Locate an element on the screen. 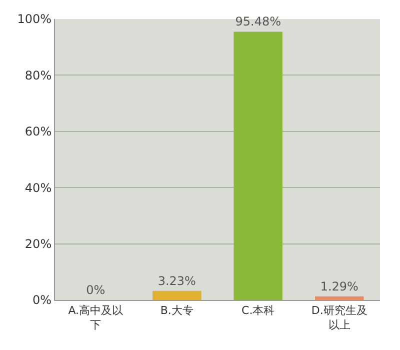 This screenshot has width=400, height=350. data-label: 0% is located at coordinates (96, 290).